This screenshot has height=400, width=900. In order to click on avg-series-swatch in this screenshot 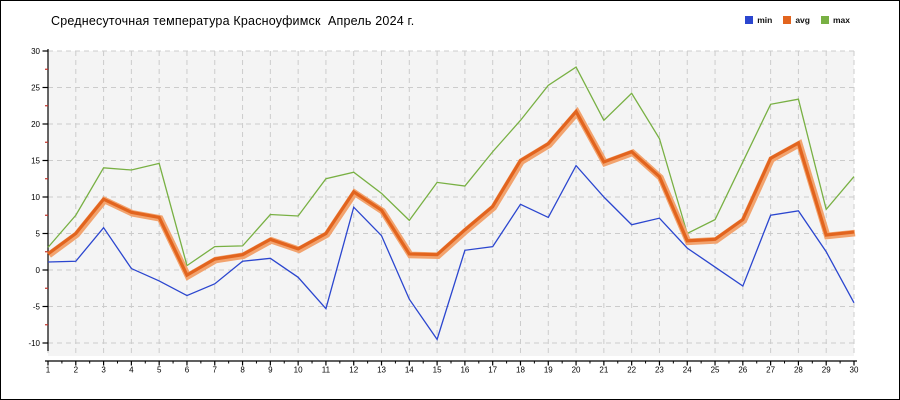, I will do `click(787, 20)`.